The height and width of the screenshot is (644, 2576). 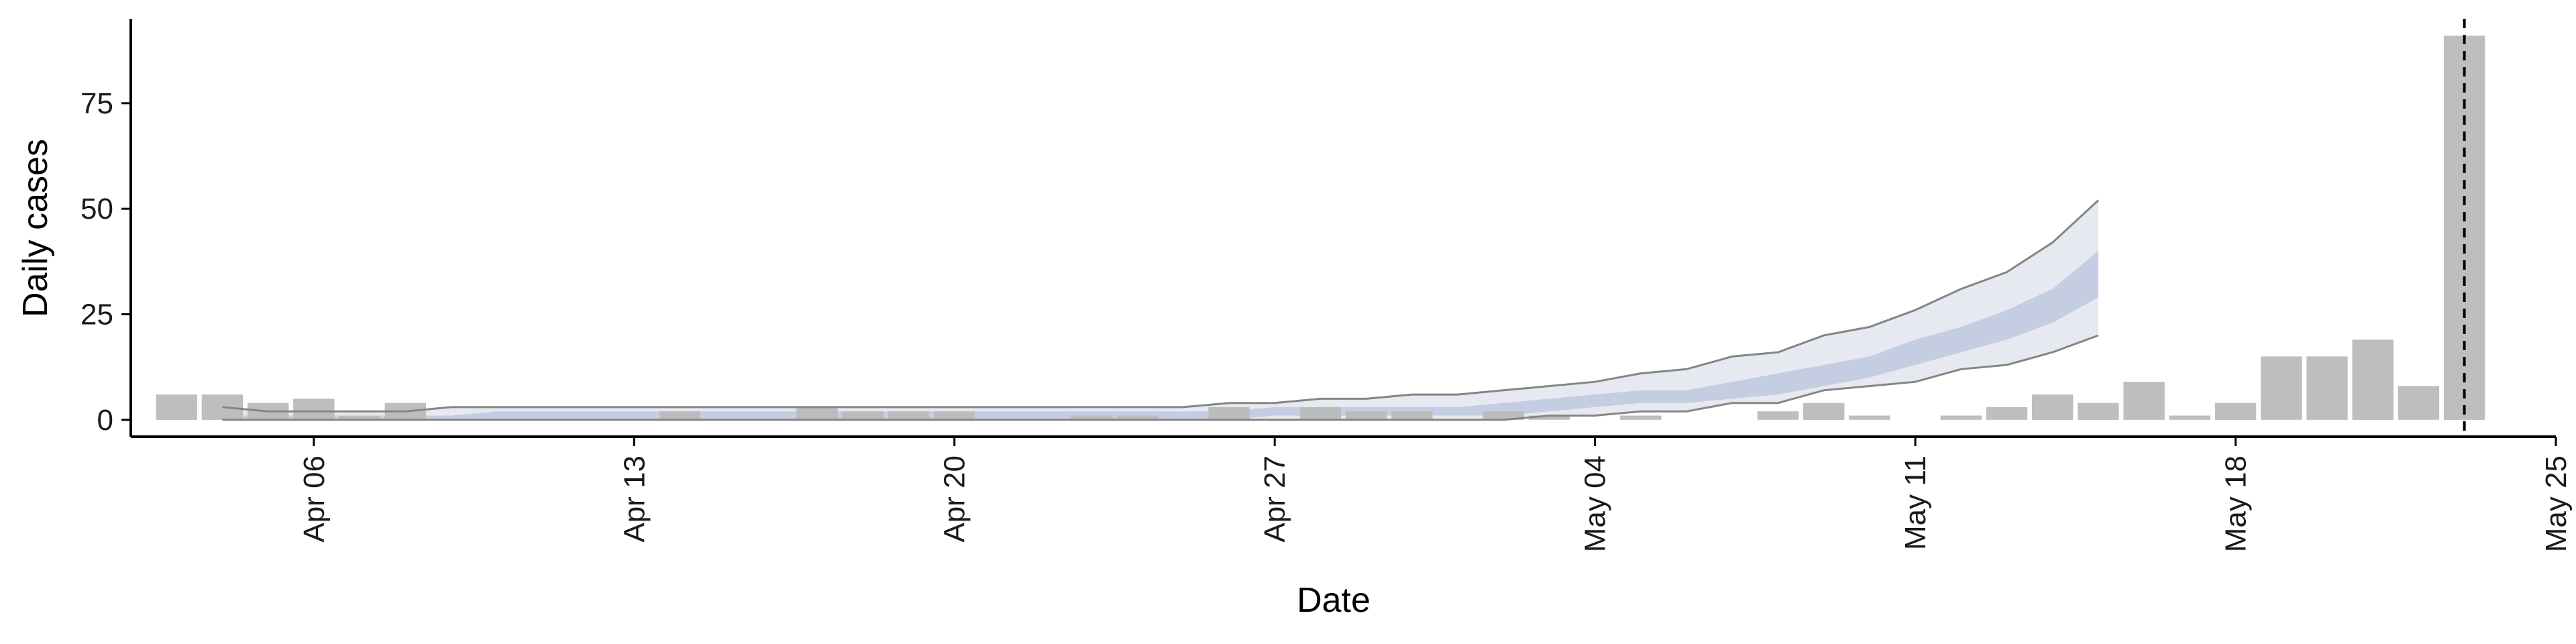 What do you see at coordinates (2556, 503) in the screenshot?
I see `x-tick-label-2020-05-25: May 25` at bounding box center [2556, 503].